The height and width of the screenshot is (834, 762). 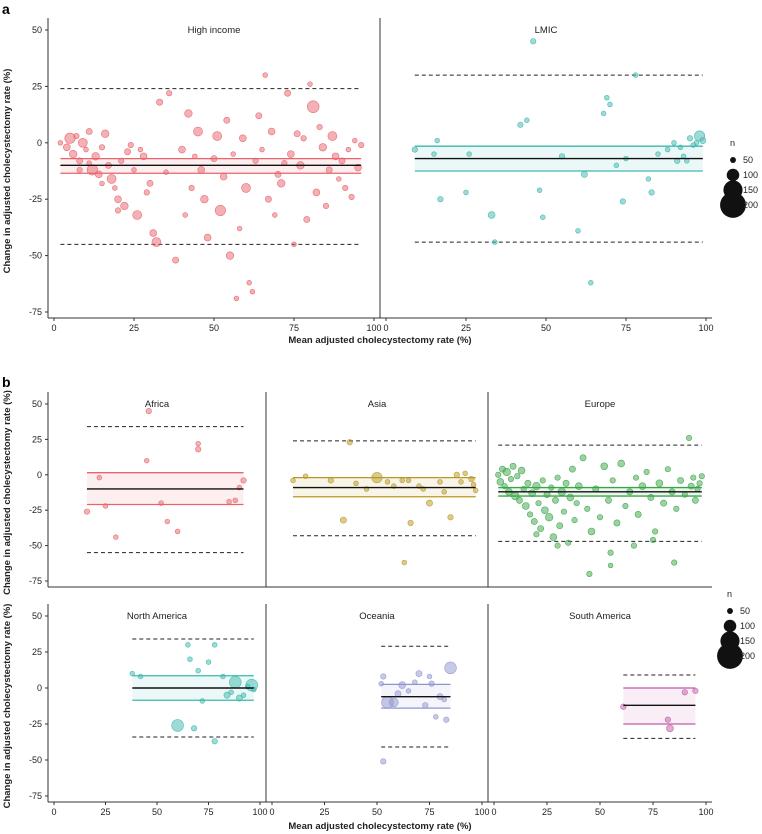 What do you see at coordinates (626, 328) in the screenshot?
I see `x-tick-label: 75` at bounding box center [626, 328].